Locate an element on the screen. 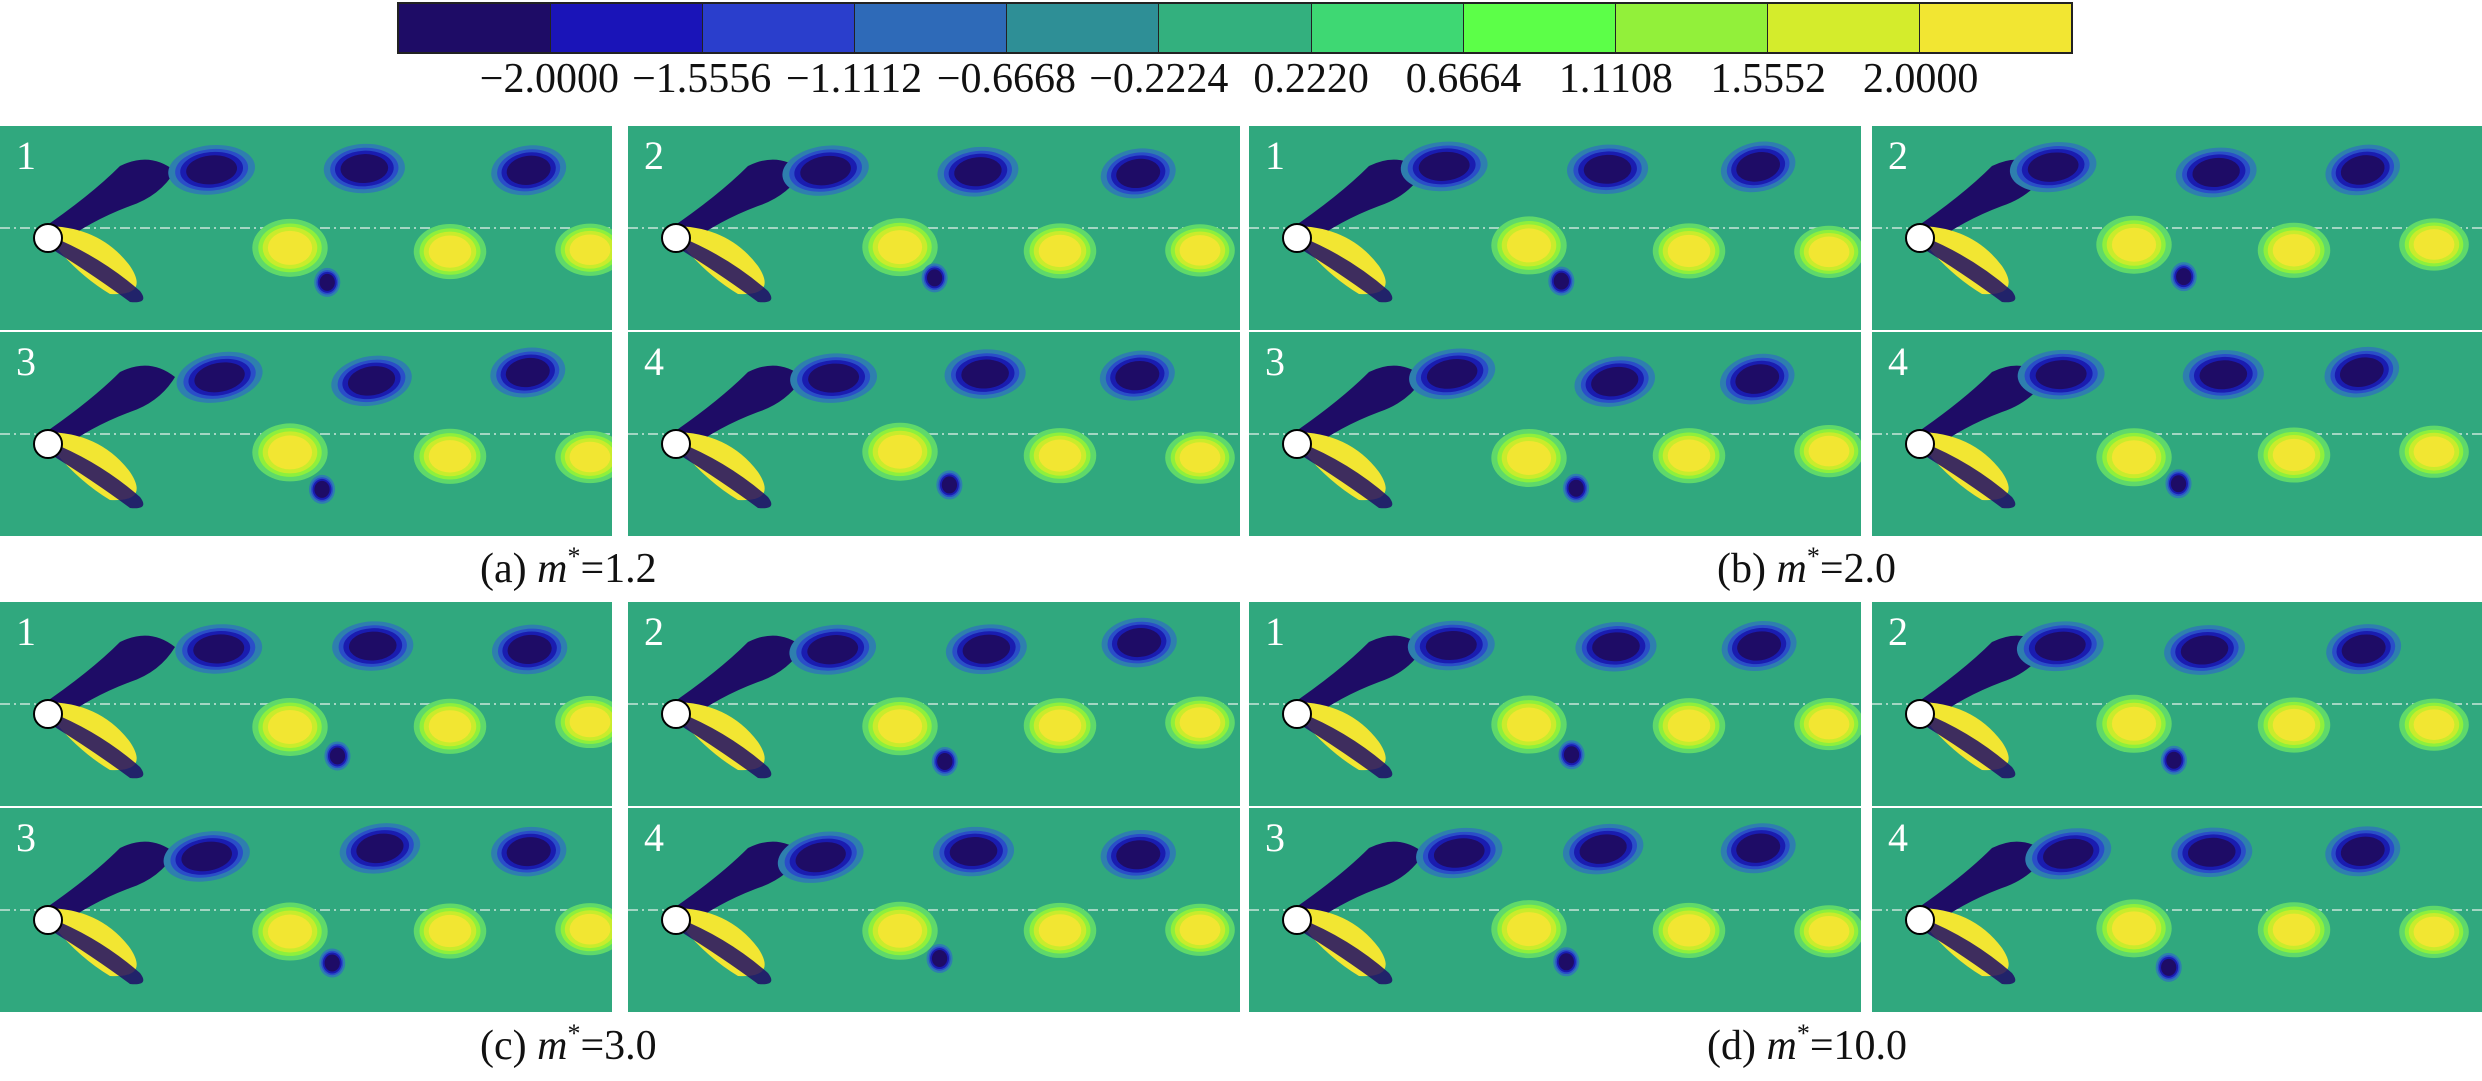 The width and height of the screenshot is (2482, 1081). frame-number: 4 is located at coordinates (654, 361).